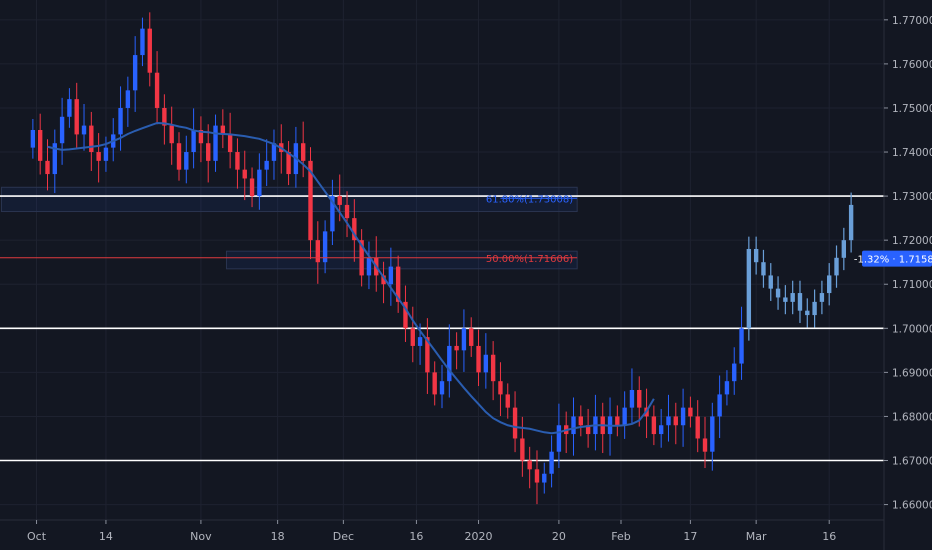 The height and width of the screenshot is (550, 932). I want to click on price-tag-box, so click(897, 258).